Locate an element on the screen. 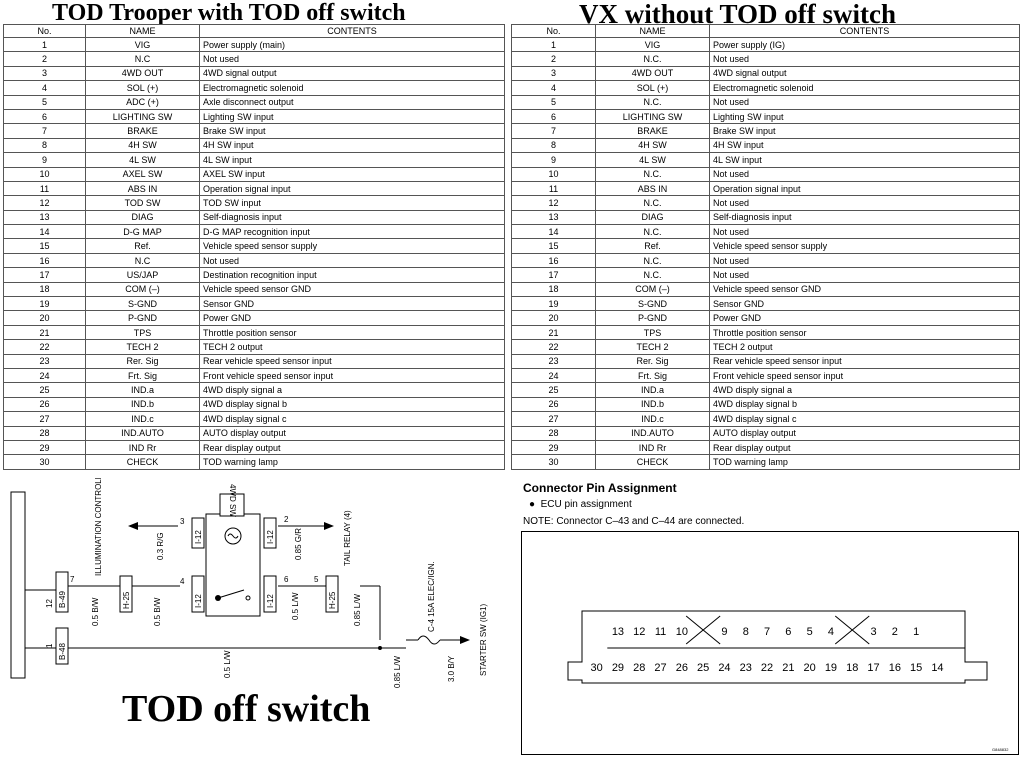  pin-number: 1 is located at coordinates (44, 44).